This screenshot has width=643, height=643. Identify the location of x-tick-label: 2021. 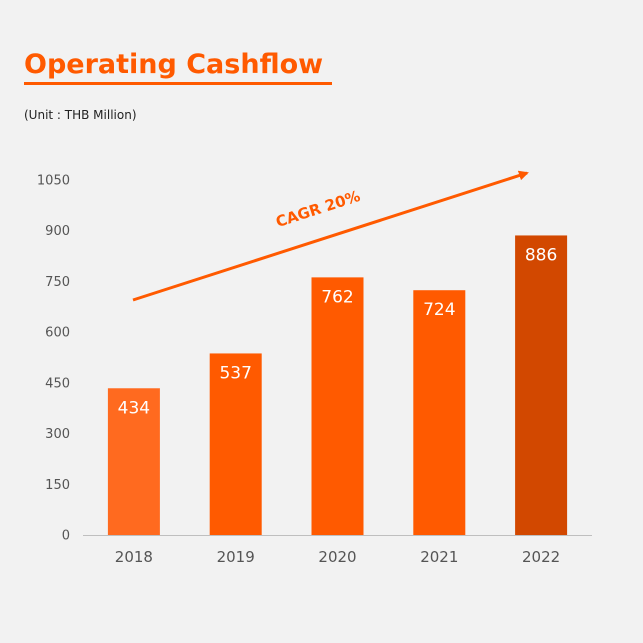
(439, 557).